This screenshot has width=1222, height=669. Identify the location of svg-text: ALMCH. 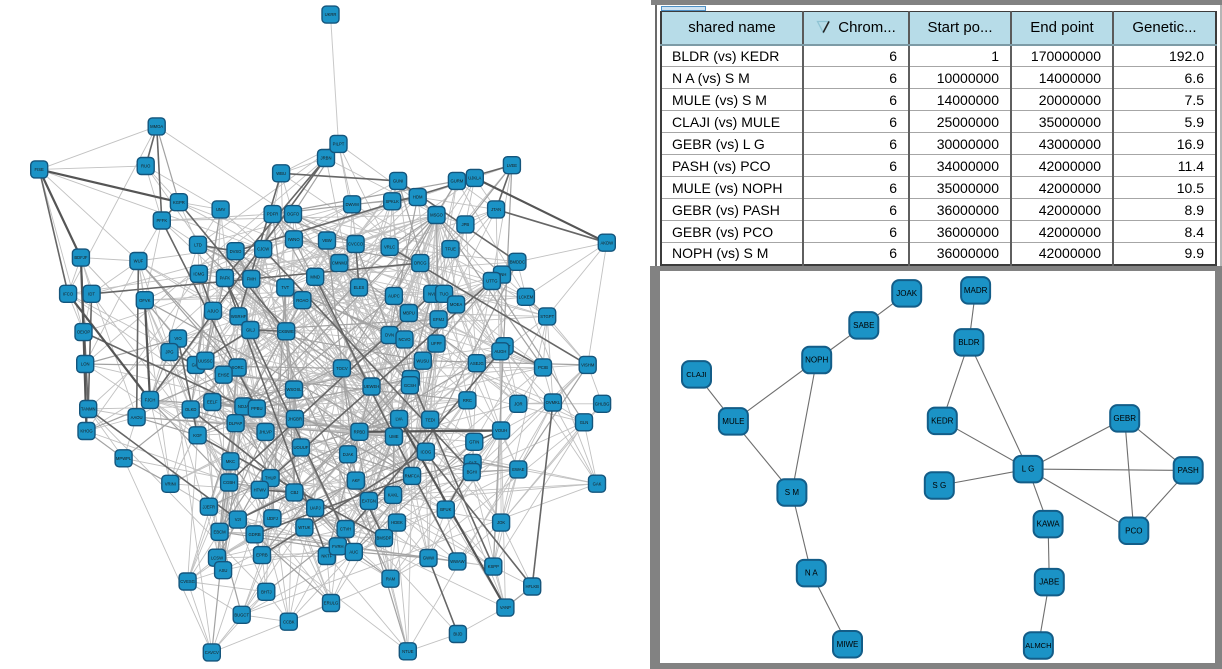
(1038, 645).